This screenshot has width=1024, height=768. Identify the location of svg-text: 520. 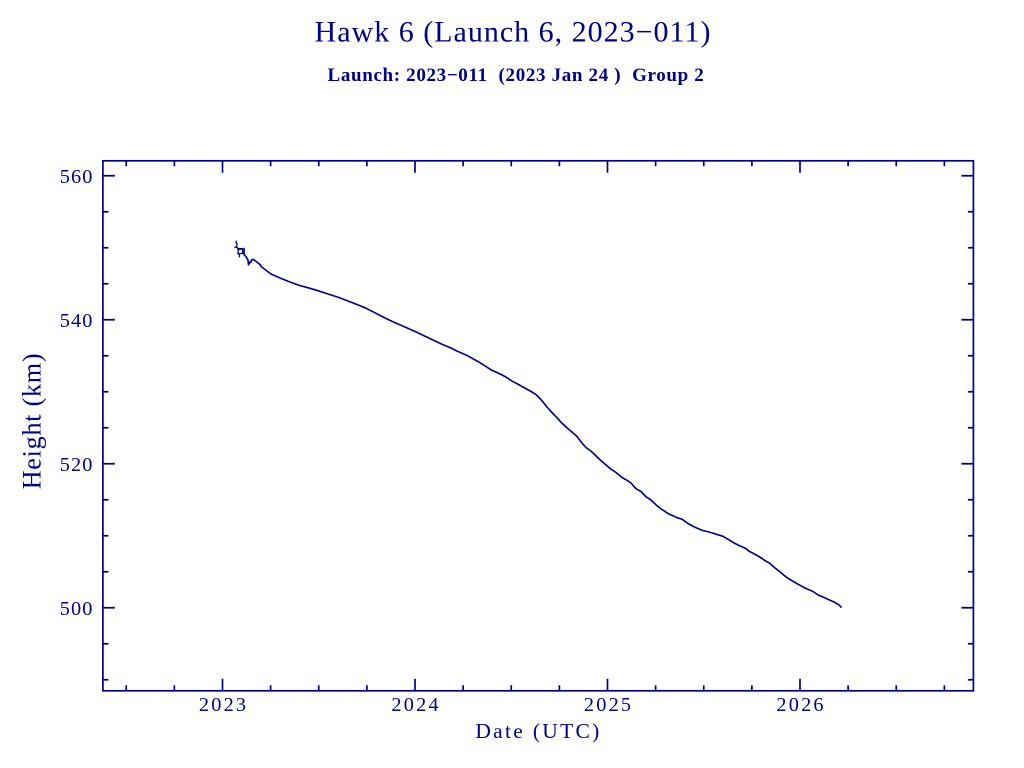
(77, 465).